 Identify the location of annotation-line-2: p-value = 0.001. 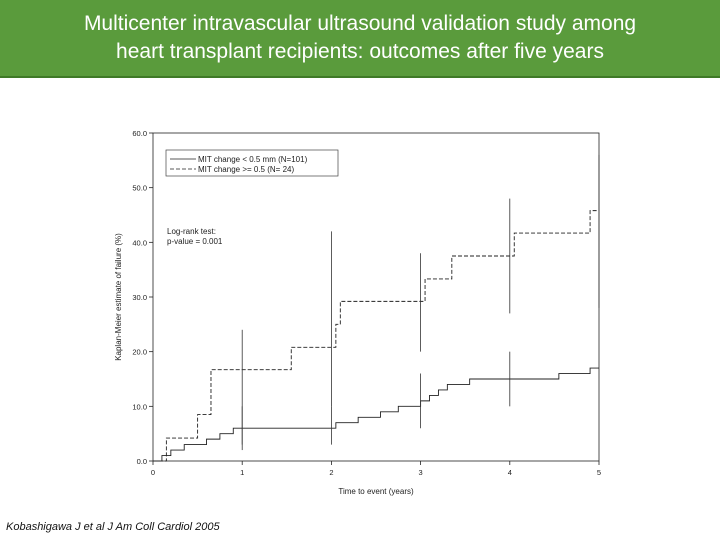
(195, 241).